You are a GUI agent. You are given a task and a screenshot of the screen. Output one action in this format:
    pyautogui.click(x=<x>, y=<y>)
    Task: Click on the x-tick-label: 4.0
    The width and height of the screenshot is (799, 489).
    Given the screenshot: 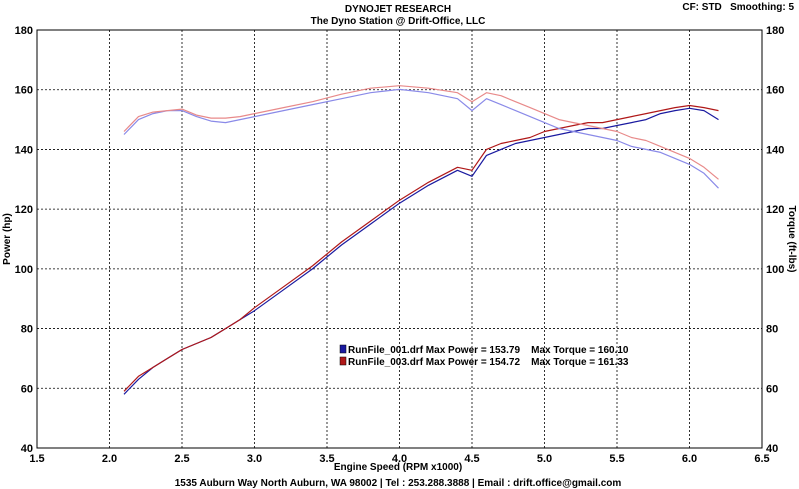 What is the action you would take?
    pyautogui.click(x=399, y=459)
    